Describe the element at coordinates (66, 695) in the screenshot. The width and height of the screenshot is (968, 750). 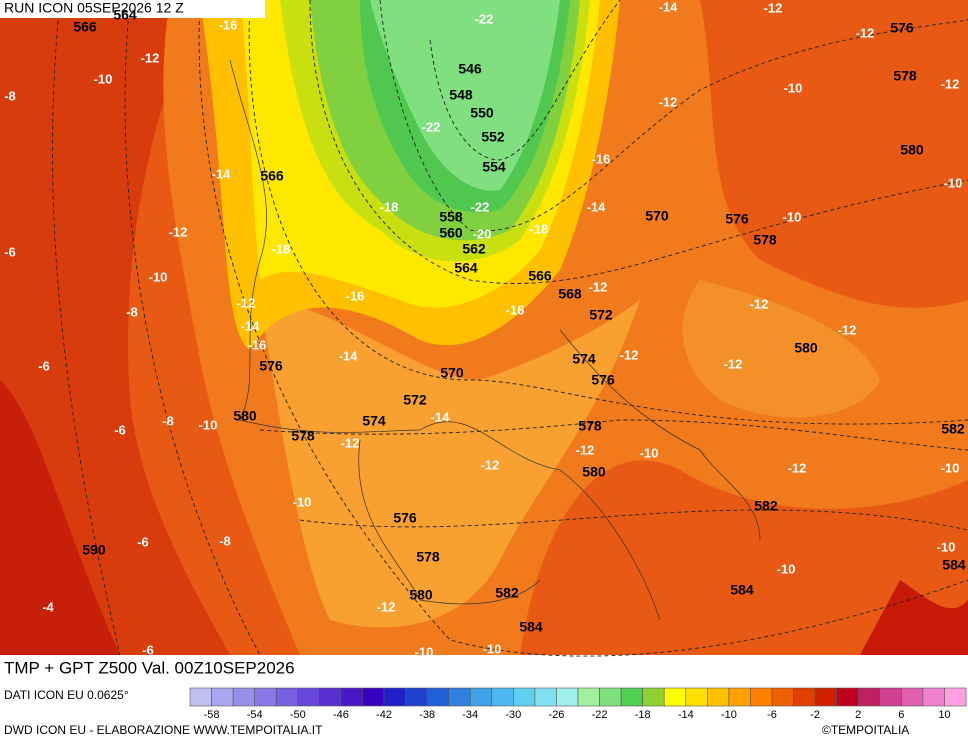
I see `data-source: DATI ICON EU 0.0625°` at that location.